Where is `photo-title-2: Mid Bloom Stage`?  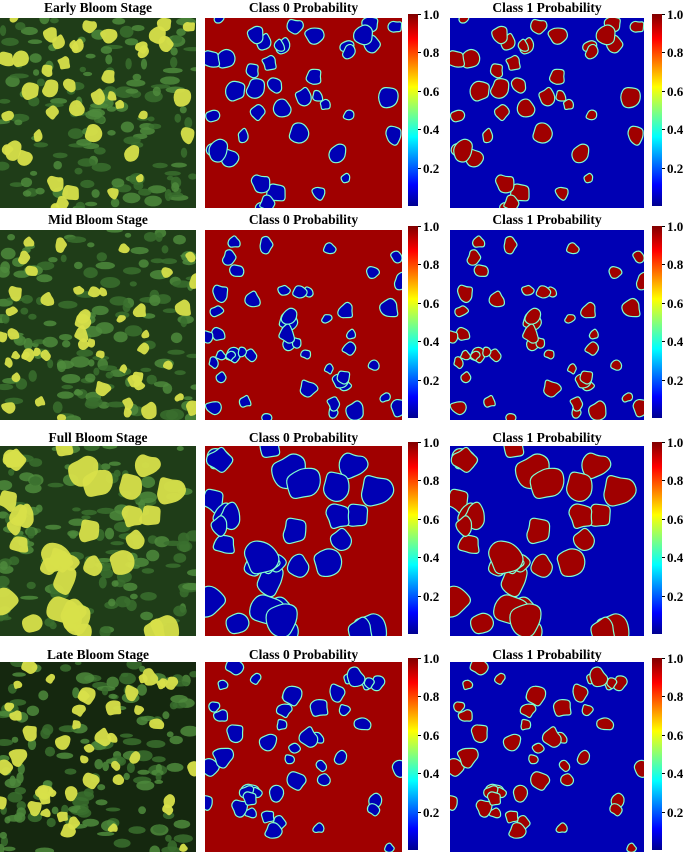
photo-title-2: Mid Bloom Stage is located at coordinates (98, 219).